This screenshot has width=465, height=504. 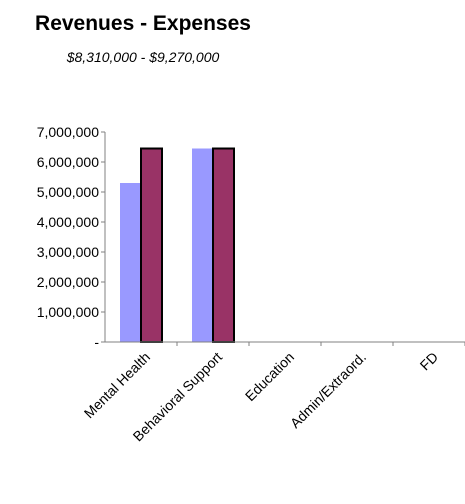 What do you see at coordinates (429, 361) in the screenshot?
I see `x-category-label: FD` at bounding box center [429, 361].